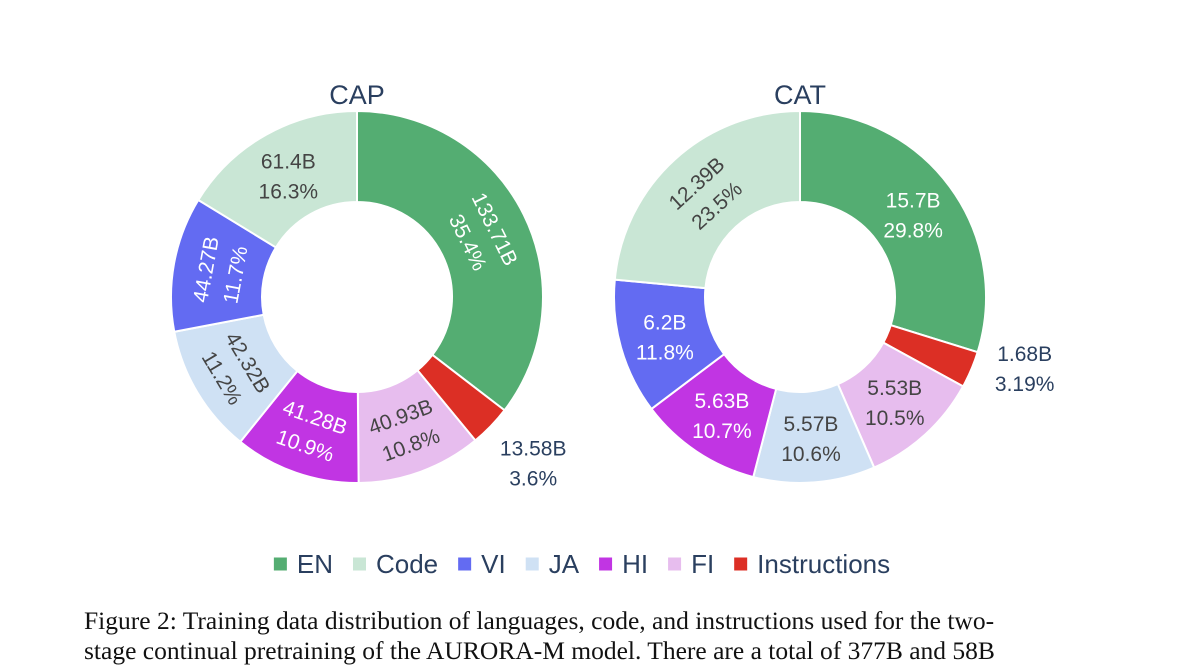 This screenshot has width=1178, height=668. What do you see at coordinates (722, 431) in the screenshot?
I see `slice-percent-label: 10.7%` at bounding box center [722, 431].